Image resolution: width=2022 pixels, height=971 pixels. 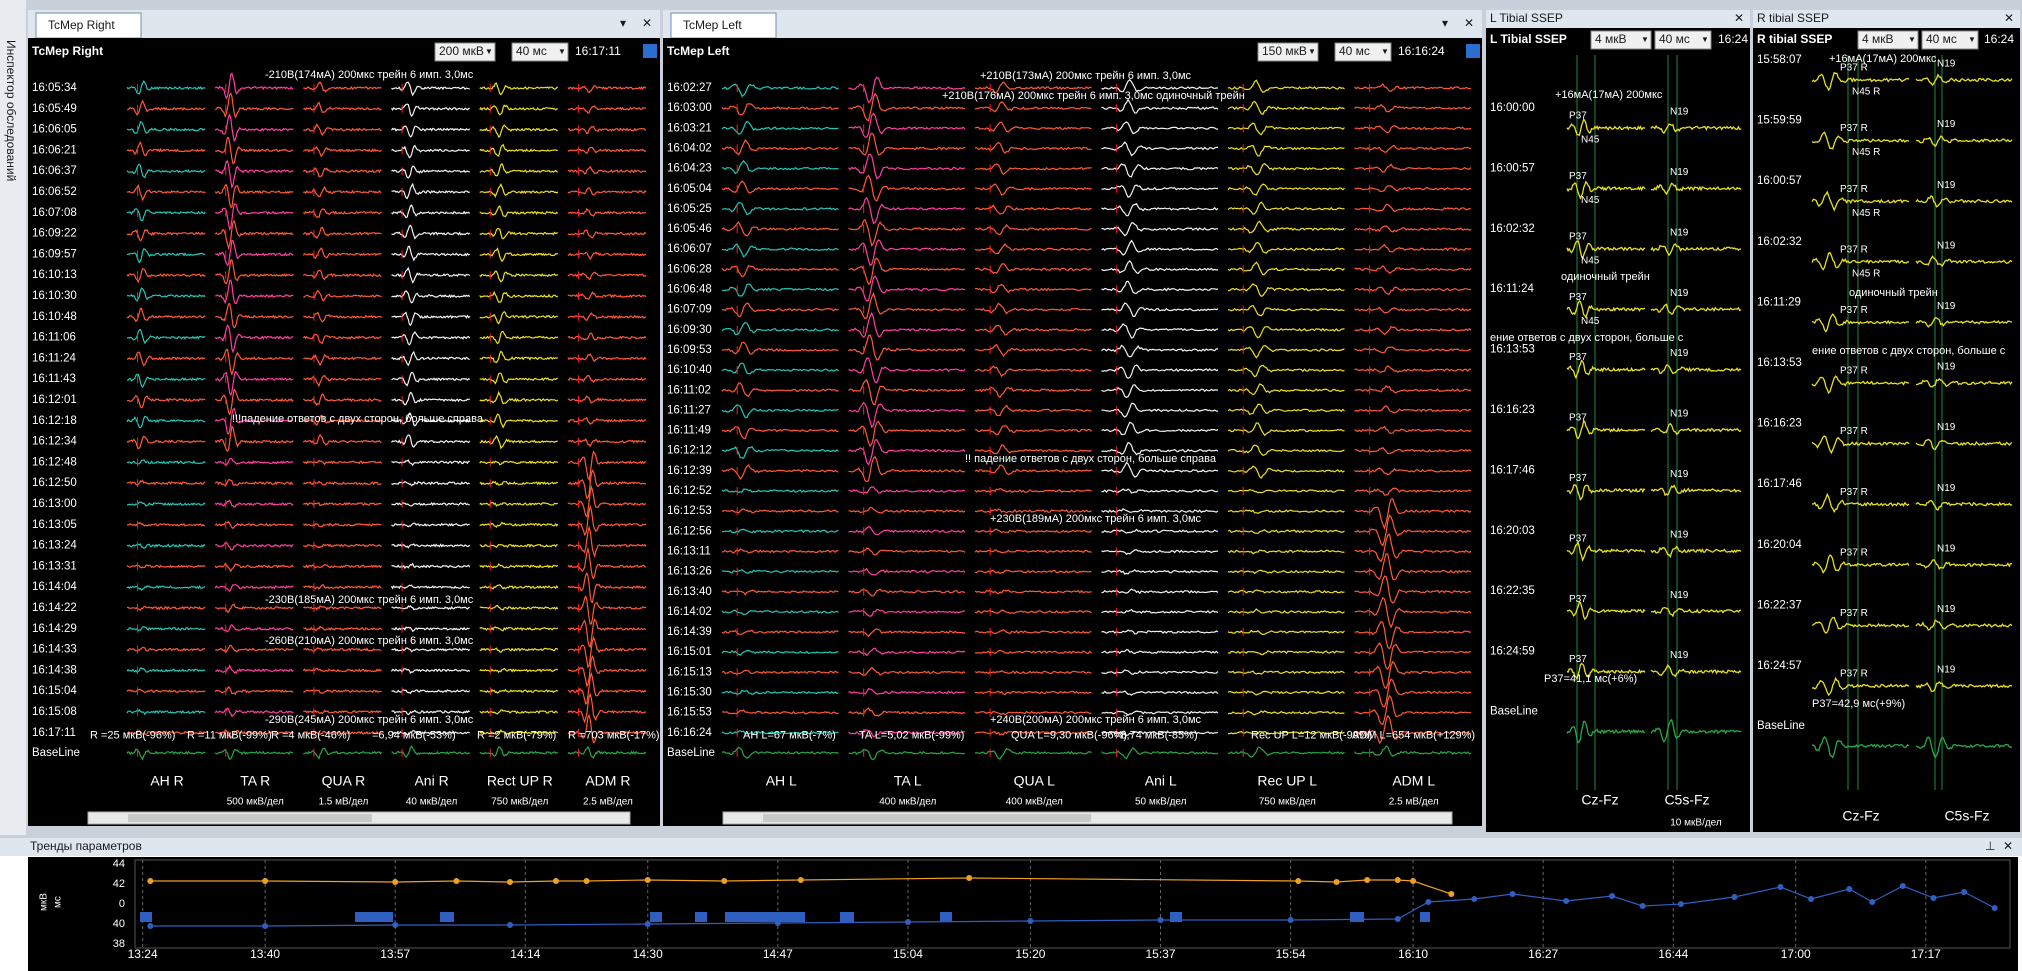 What do you see at coordinates (1893, 293) in the screenshot?
I see `annotation: одиночный трейн` at bounding box center [1893, 293].